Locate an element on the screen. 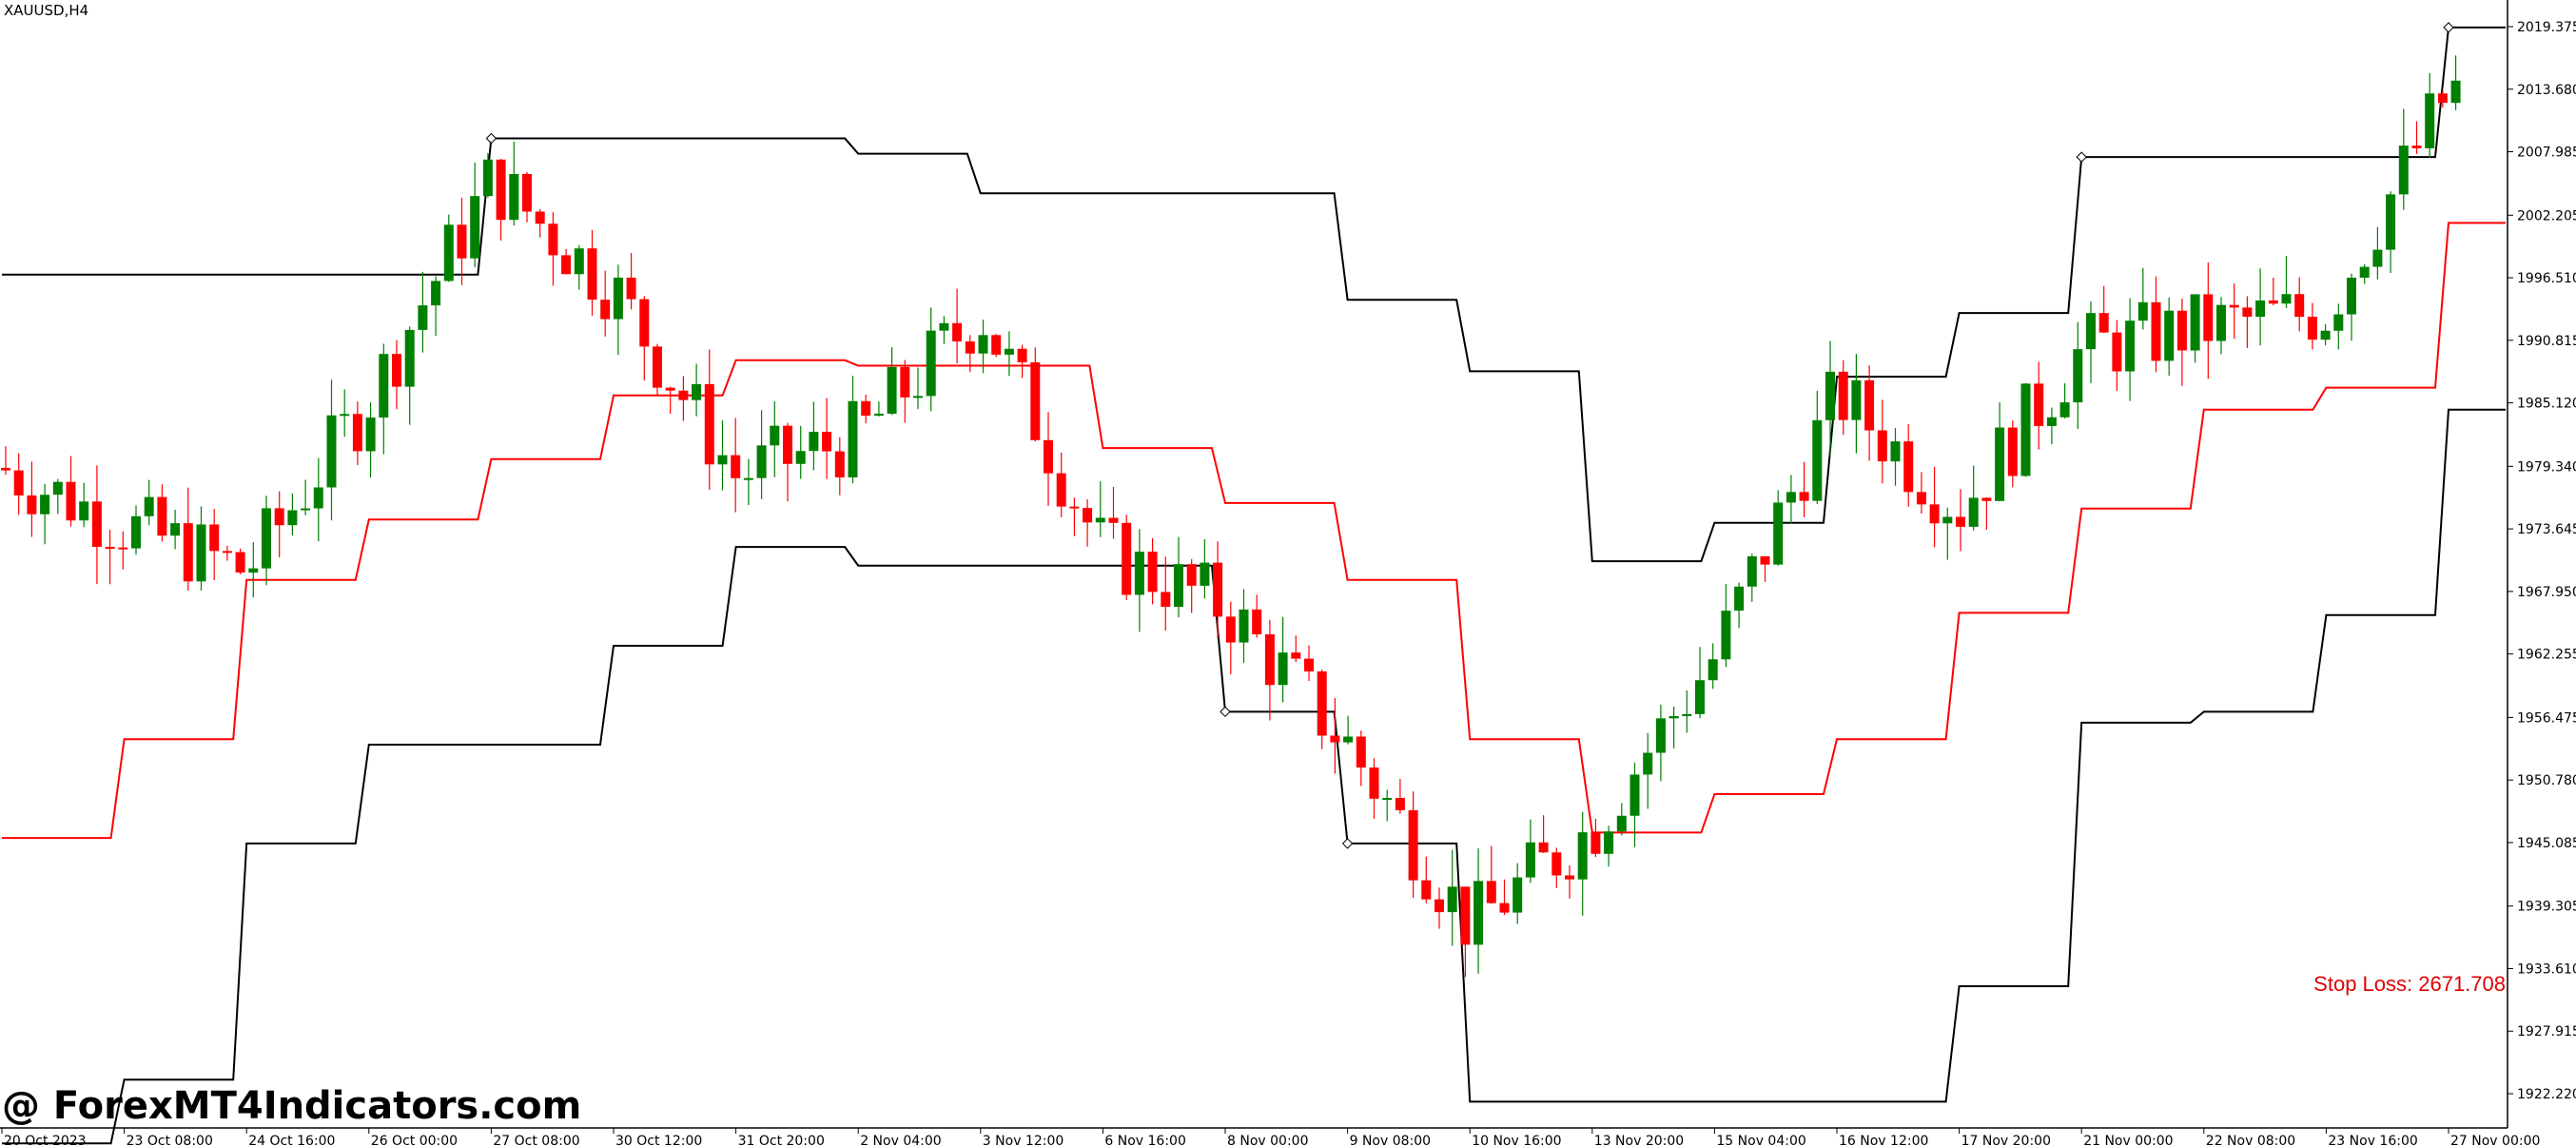 The width and height of the screenshot is (2576, 1146). y-tick-label: 1979.340 is located at coordinates (2546, 467).